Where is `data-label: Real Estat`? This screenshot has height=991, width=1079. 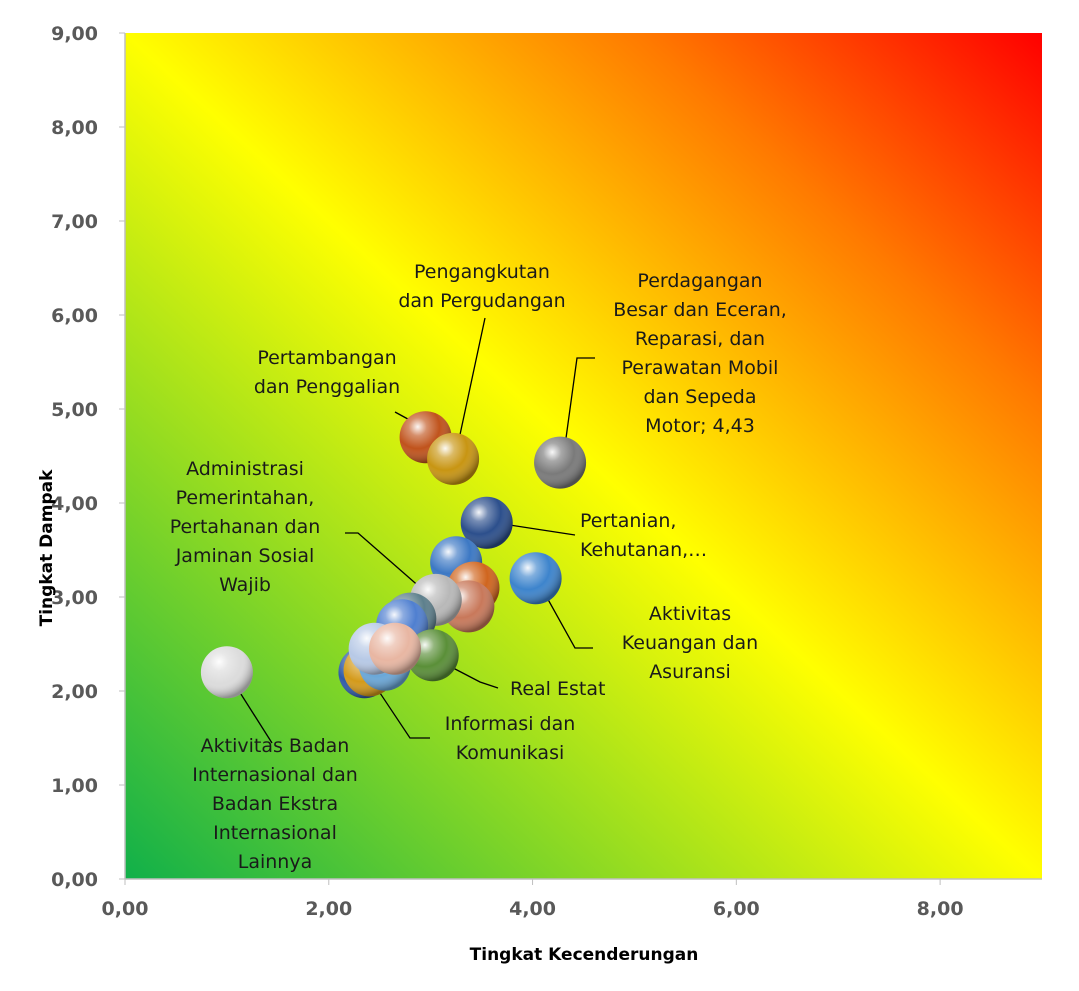 data-label: Real Estat is located at coordinates (557, 689).